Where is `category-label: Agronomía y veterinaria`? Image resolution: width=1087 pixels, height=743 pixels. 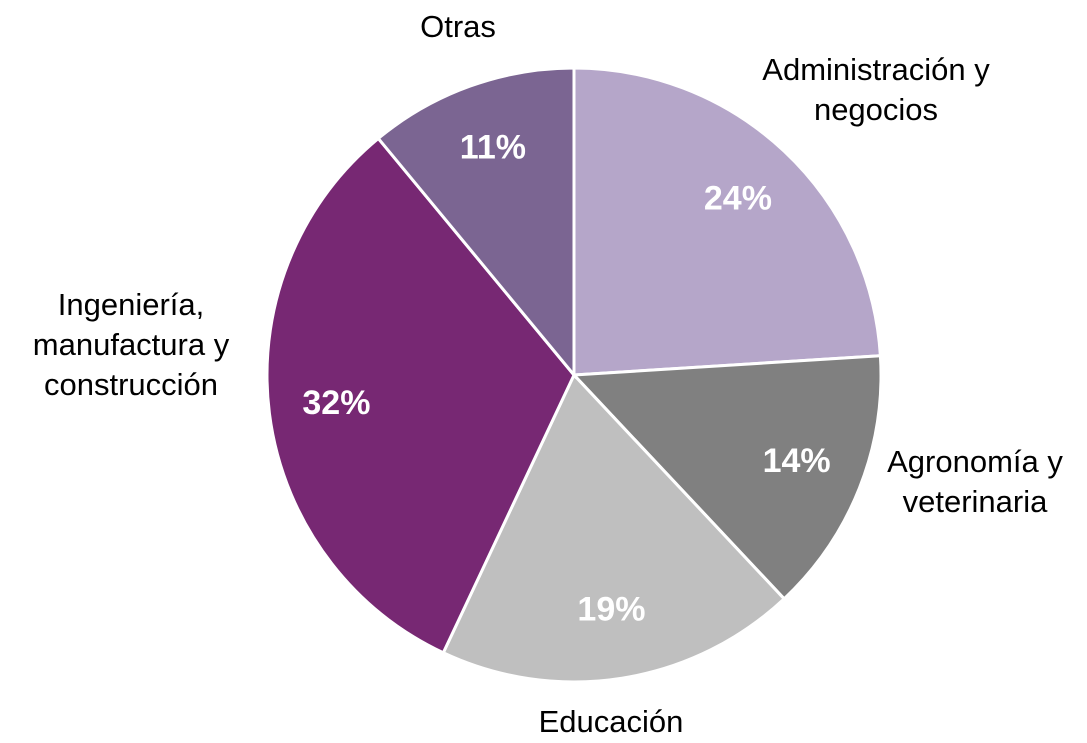 category-label: Agronomía y veterinaria is located at coordinates (975, 481).